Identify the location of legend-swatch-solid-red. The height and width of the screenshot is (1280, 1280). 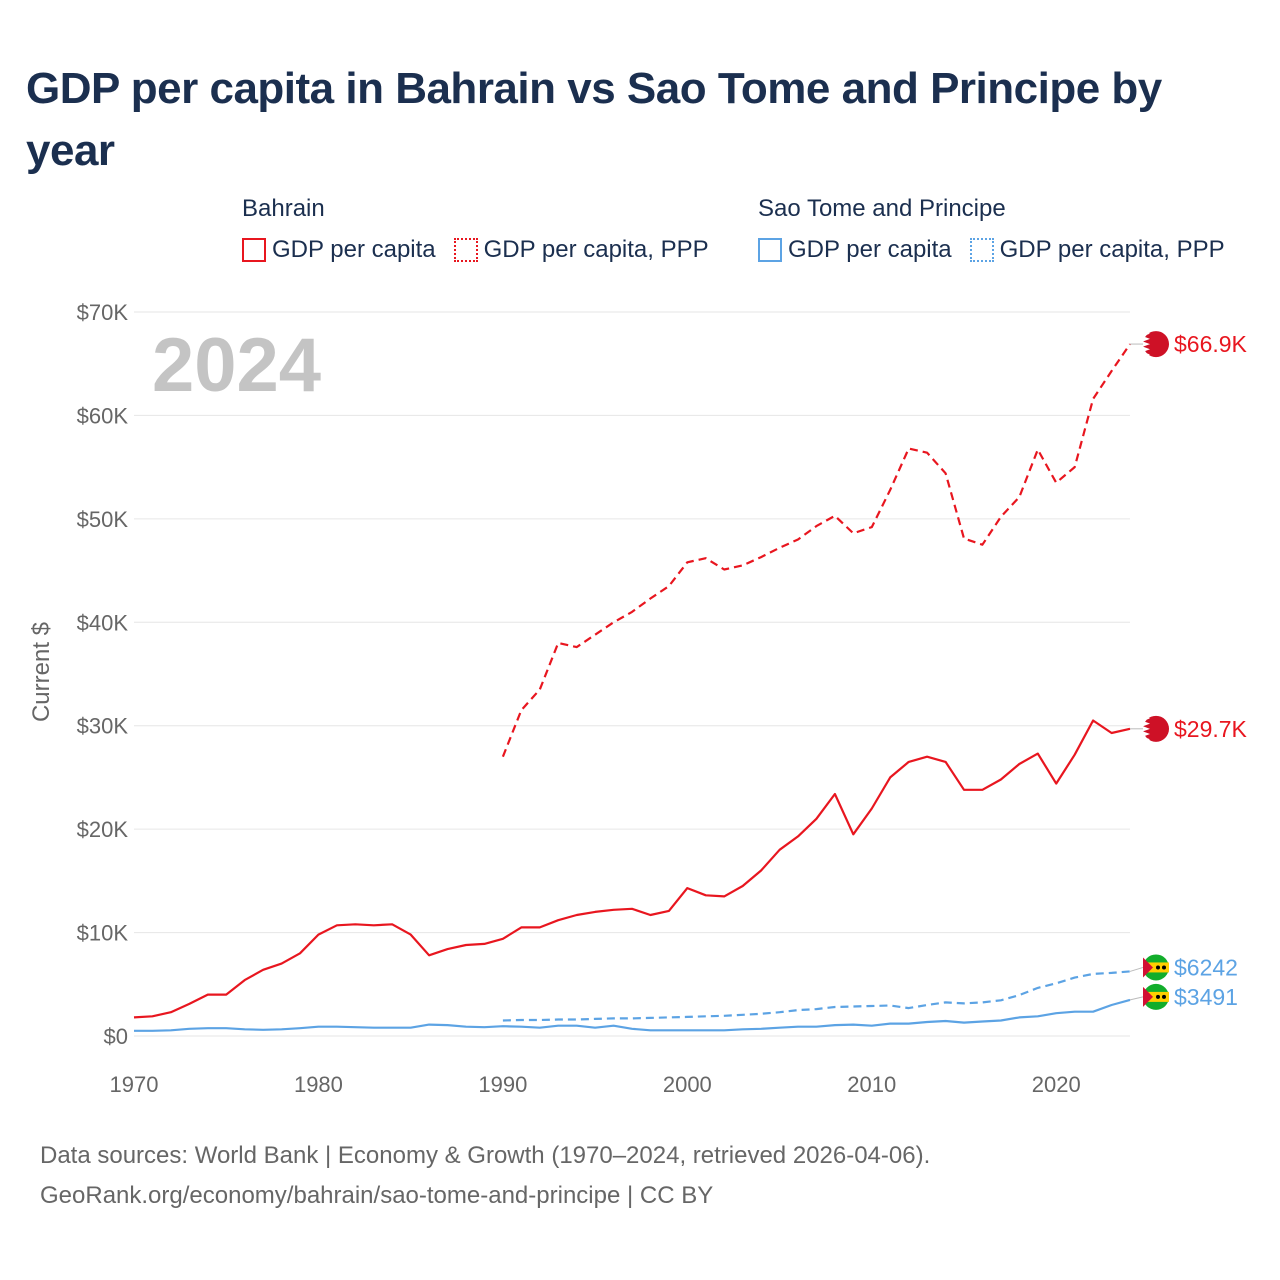
(254, 250).